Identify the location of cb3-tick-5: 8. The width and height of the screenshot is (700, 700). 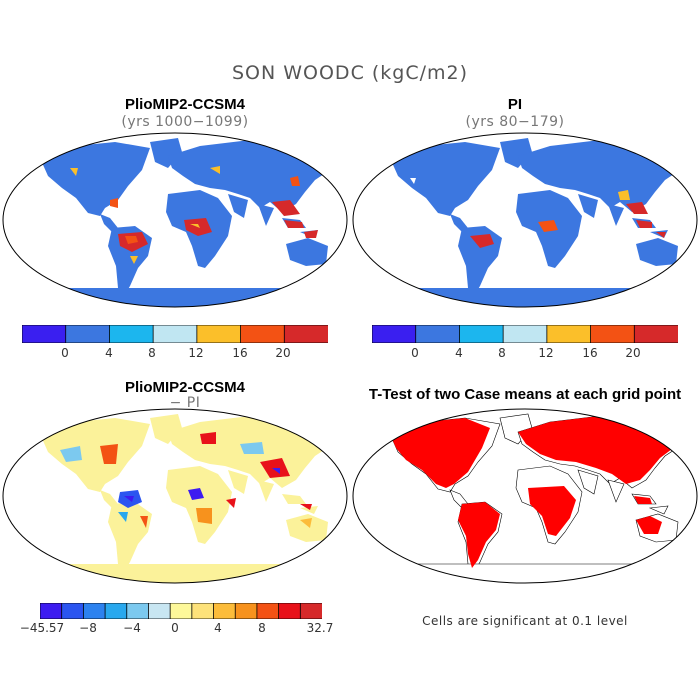
(262, 628).